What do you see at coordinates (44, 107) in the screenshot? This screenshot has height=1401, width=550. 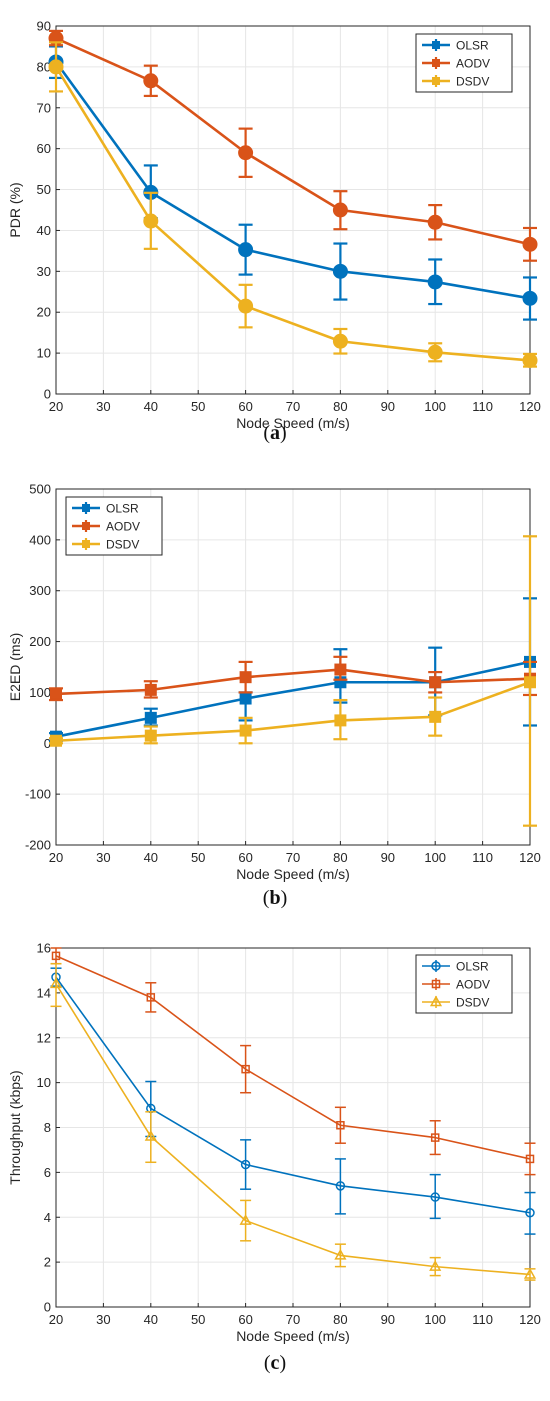 I see `y-tick-label: 70` at bounding box center [44, 107].